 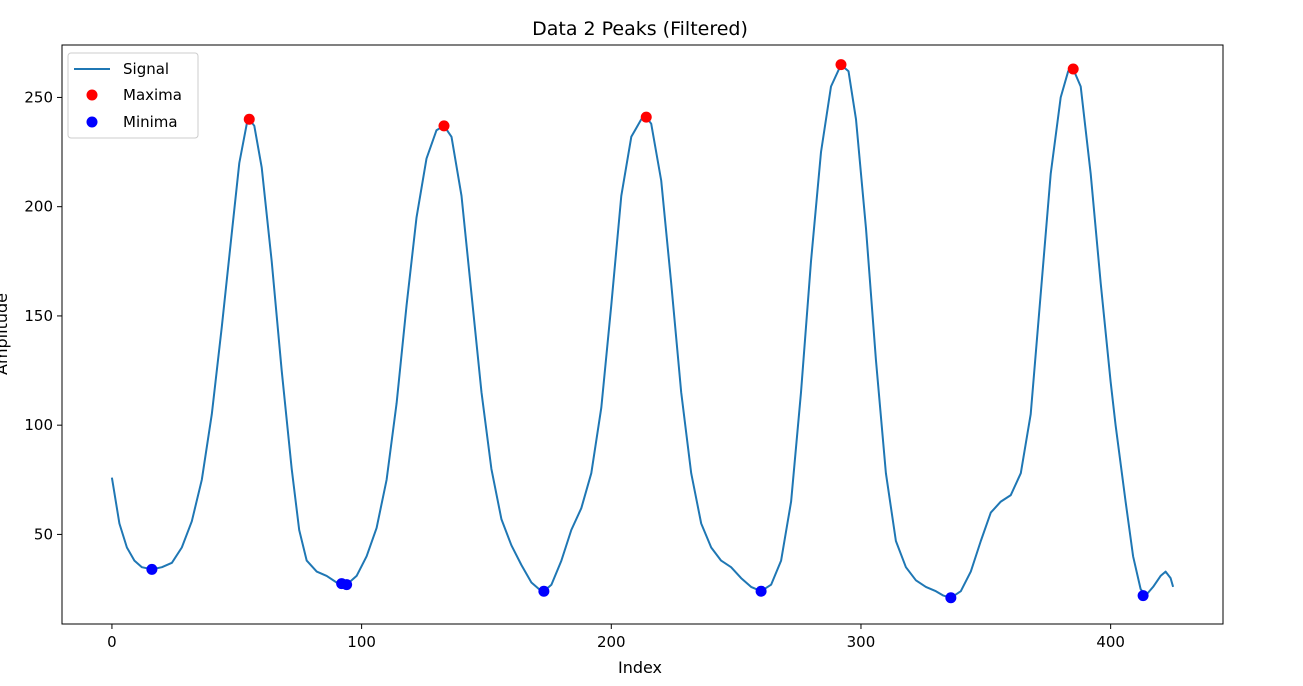 I want to click on x-tick-label: 100, so click(x=361, y=642).